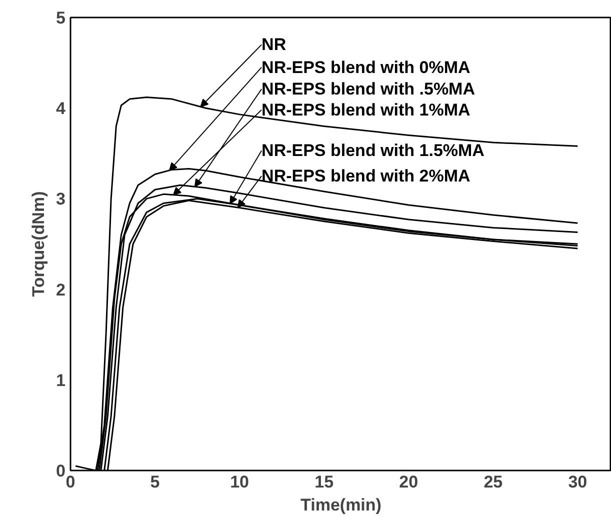 The width and height of the screenshot is (611, 530). What do you see at coordinates (324, 482) in the screenshot?
I see `x-tick-label: 15` at bounding box center [324, 482].